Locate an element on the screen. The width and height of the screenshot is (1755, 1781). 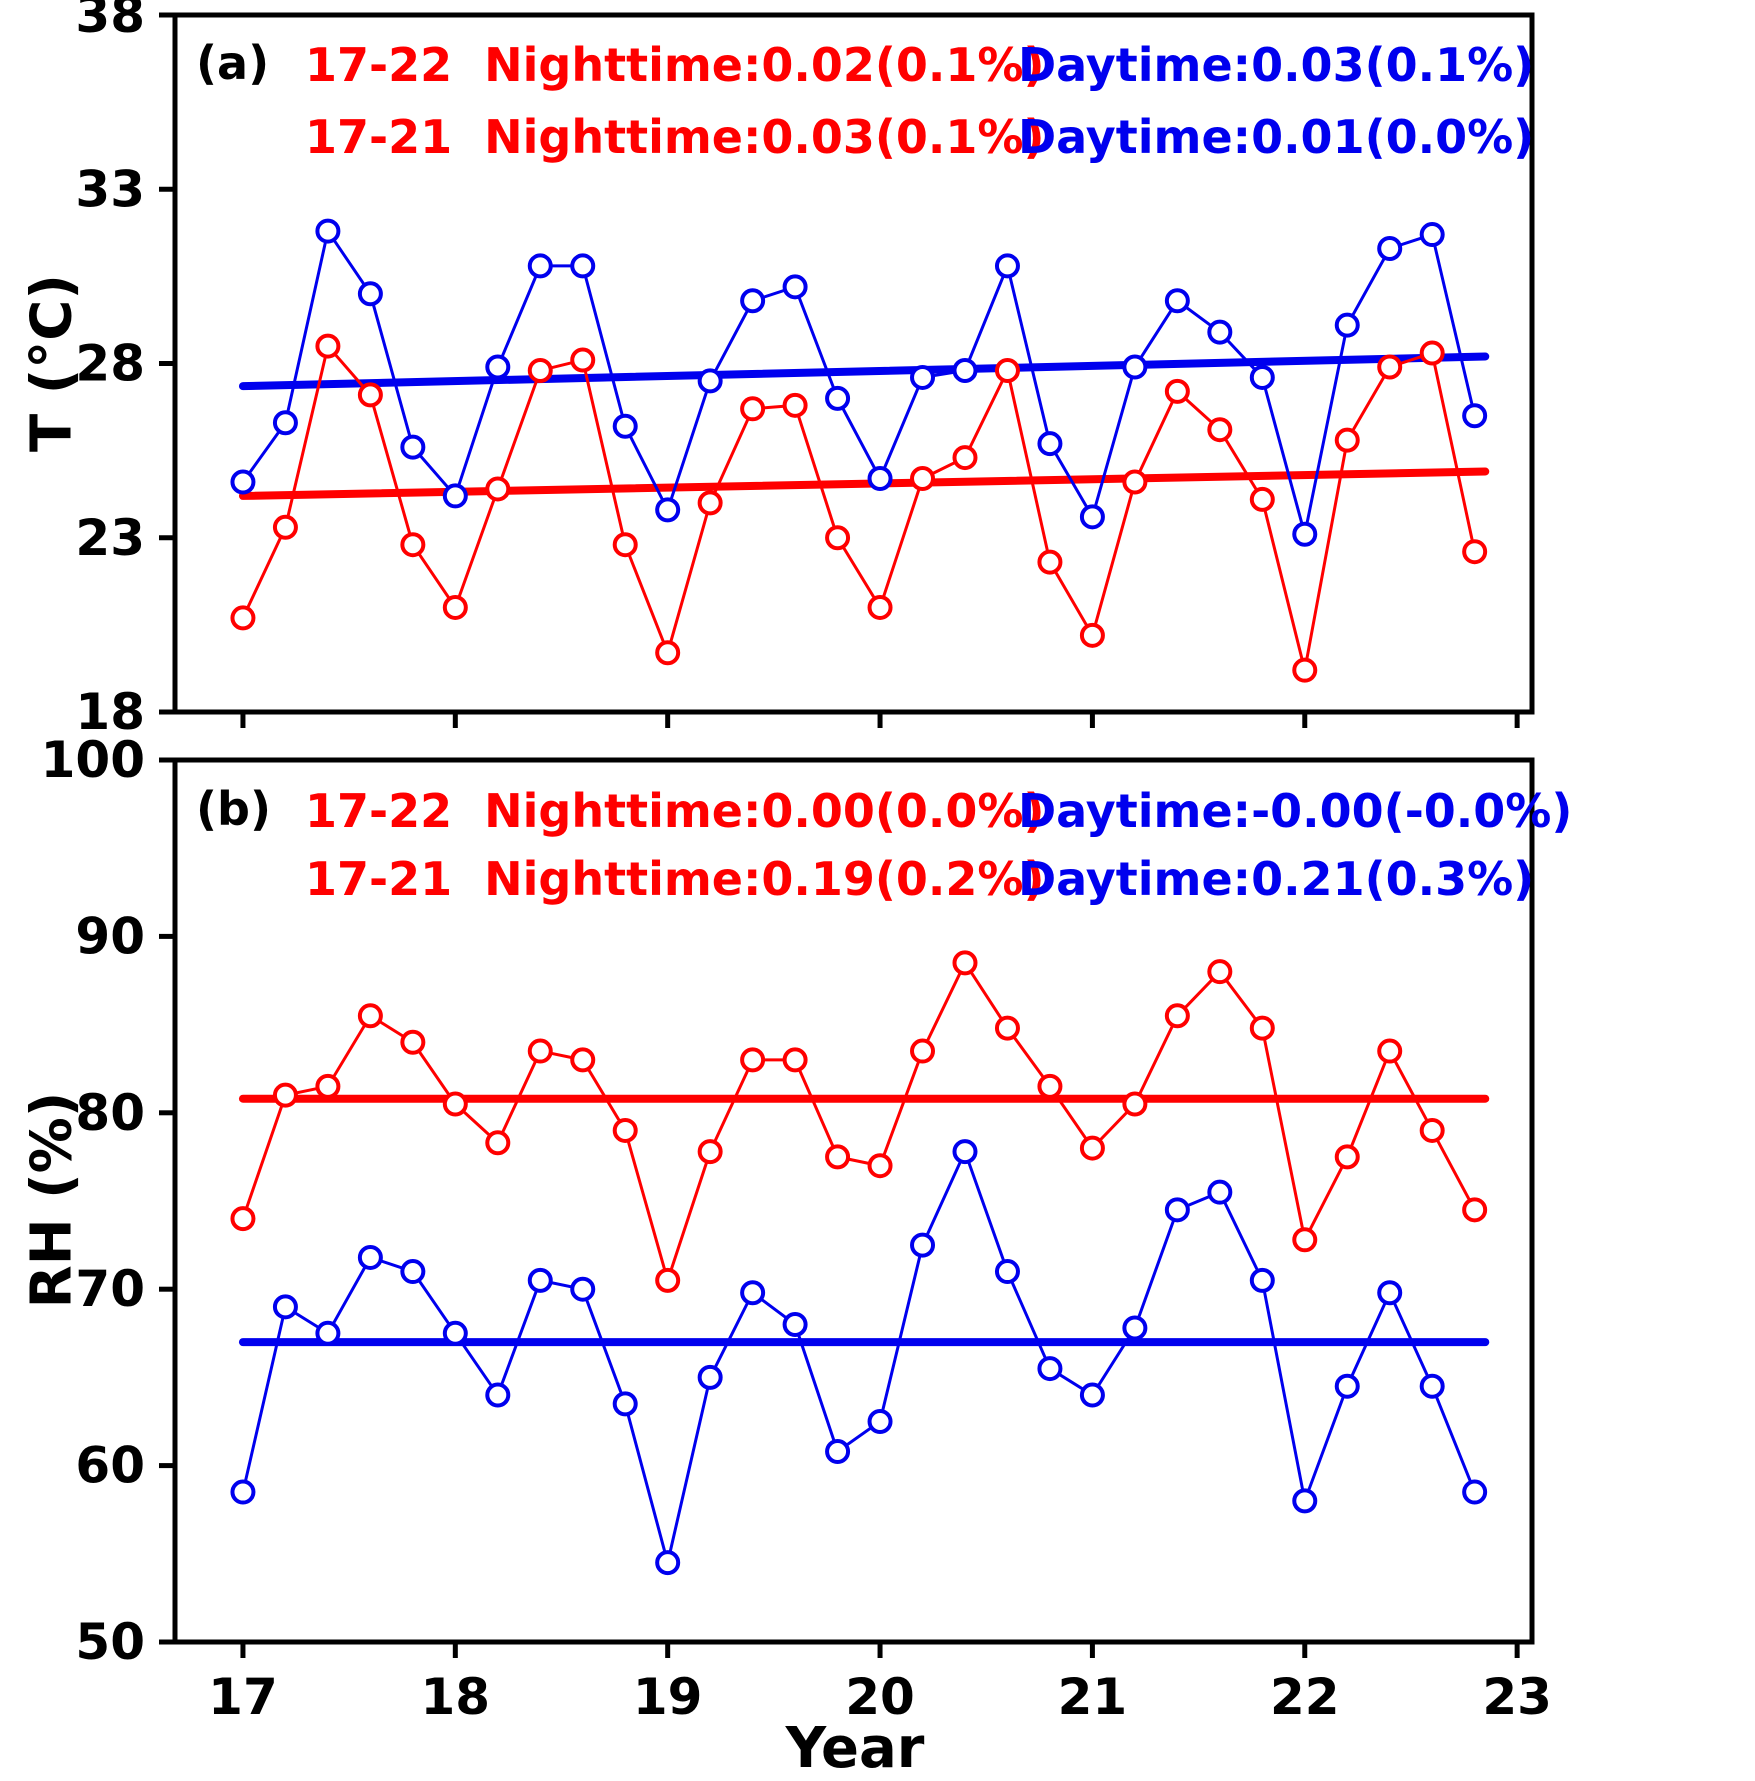
panel-a-nighttime-trend-1722: 17-22 Nighttime:0.02(0.1%) is located at coordinates (675, 65).